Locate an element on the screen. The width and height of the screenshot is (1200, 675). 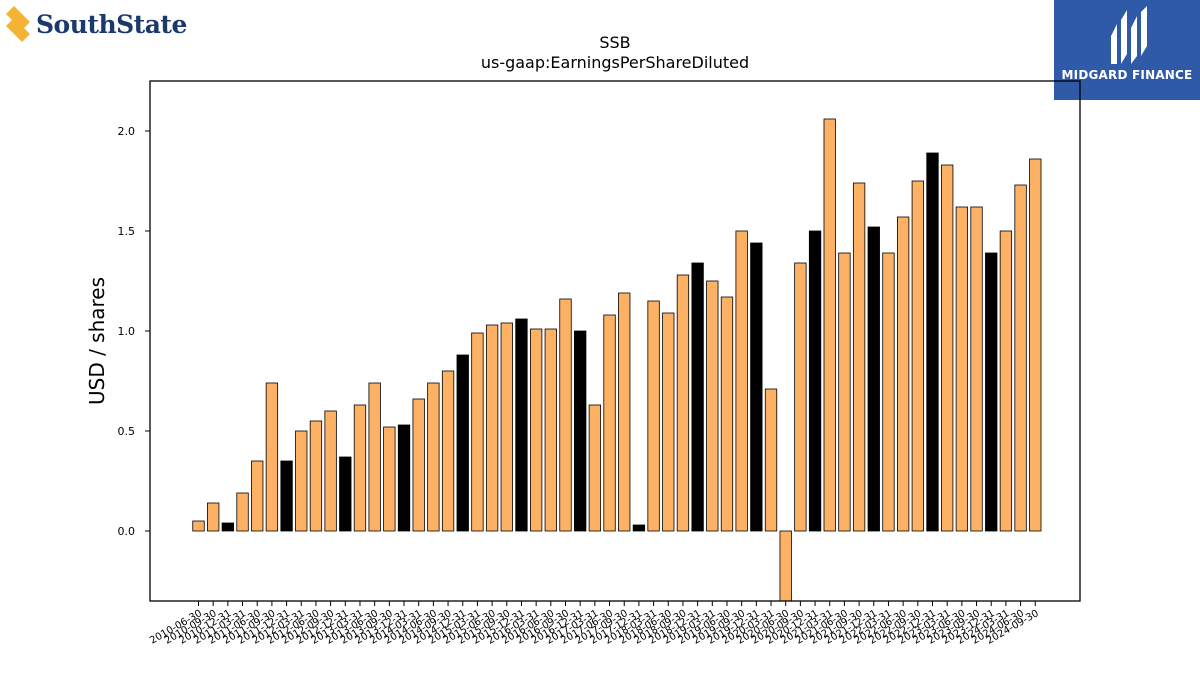
midgard-mark-icon is located at coordinates (1129, 35).